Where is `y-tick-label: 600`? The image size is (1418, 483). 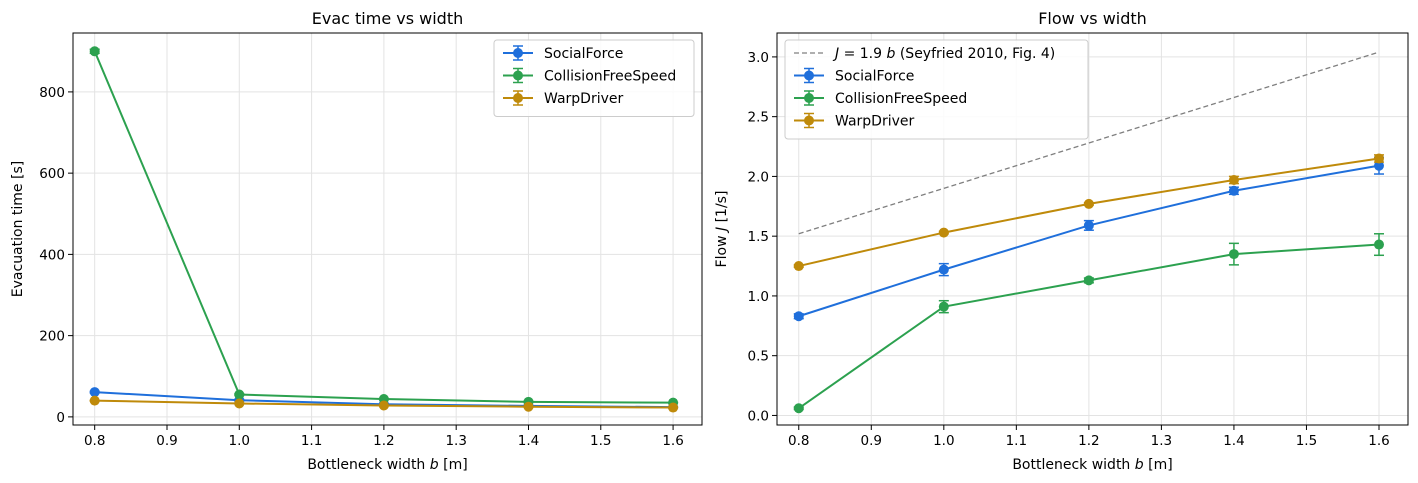 y-tick-label: 600 is located at coordinates (52, 174).